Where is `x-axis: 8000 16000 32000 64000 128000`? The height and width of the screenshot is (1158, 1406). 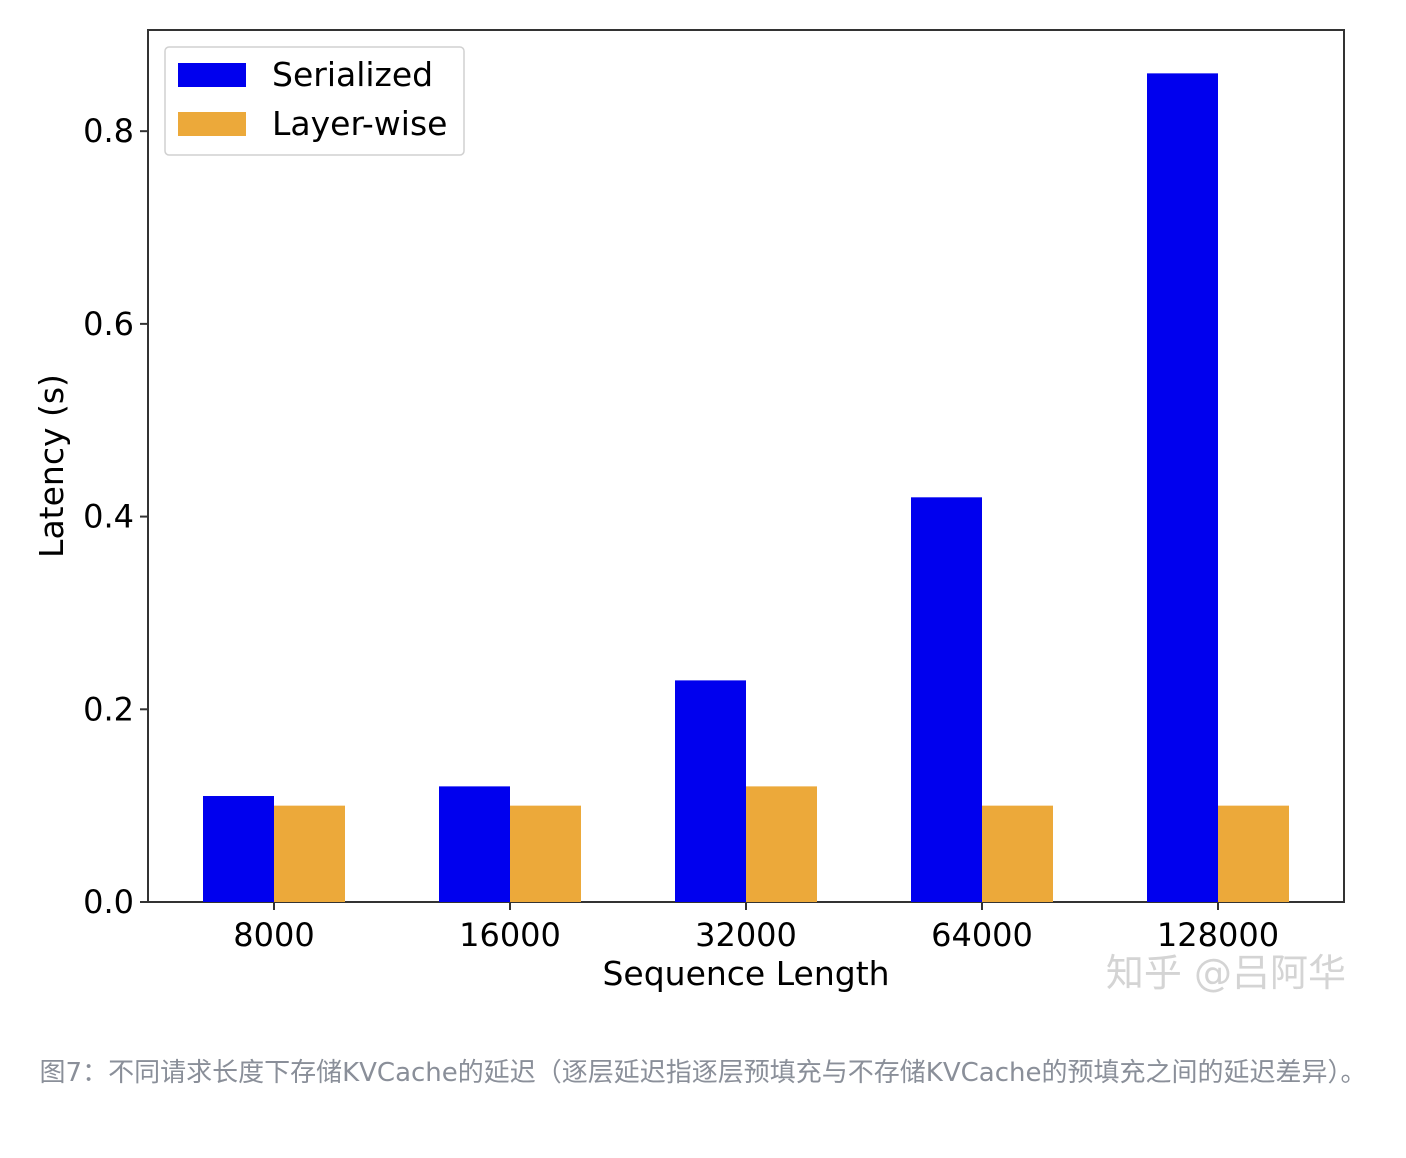
x-axis: 8000 16000 32000 64000 128000 is located at coordinates (756, 928).